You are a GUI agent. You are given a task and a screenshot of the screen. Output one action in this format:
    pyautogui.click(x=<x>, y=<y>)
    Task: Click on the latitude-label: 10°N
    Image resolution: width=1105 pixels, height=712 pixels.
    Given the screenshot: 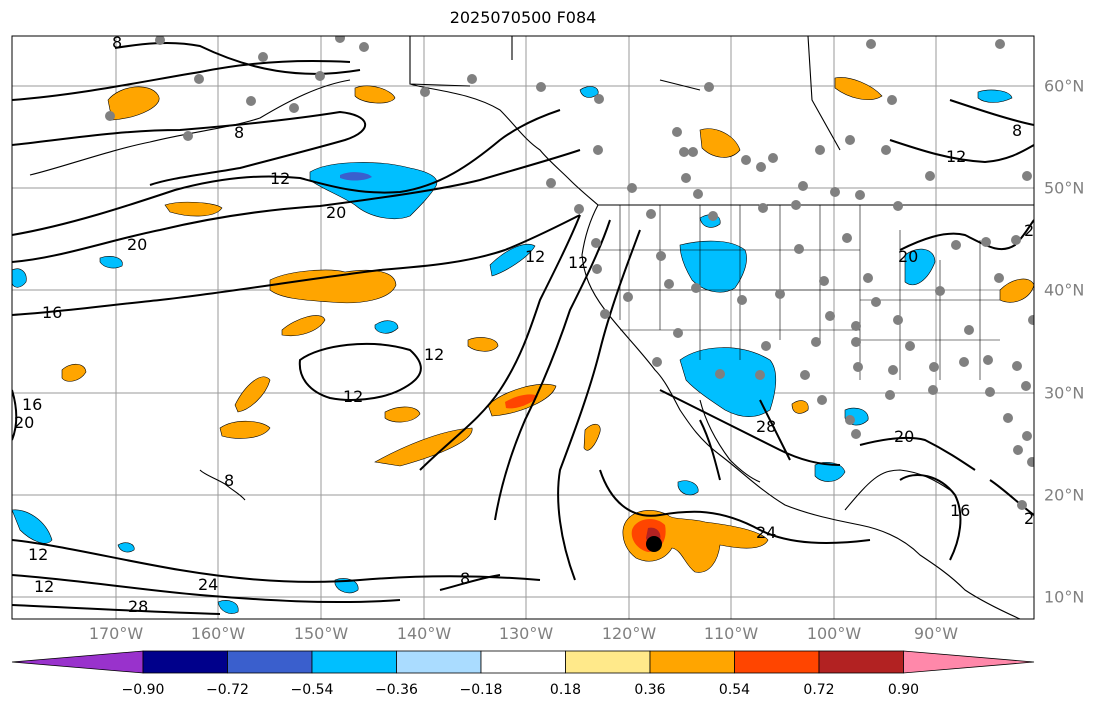 What is the action you would take?
    pyautogui.click(x=1064, y=597)
    